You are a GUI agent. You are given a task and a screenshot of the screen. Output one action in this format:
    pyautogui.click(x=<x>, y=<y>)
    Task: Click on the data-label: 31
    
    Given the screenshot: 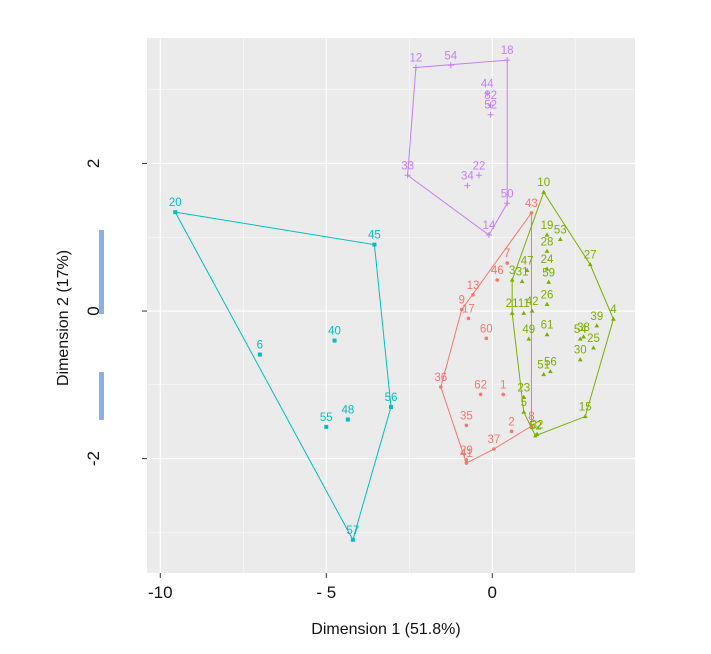 What is the action you would take?
    pyautogui.click(x=522, y=273)
    